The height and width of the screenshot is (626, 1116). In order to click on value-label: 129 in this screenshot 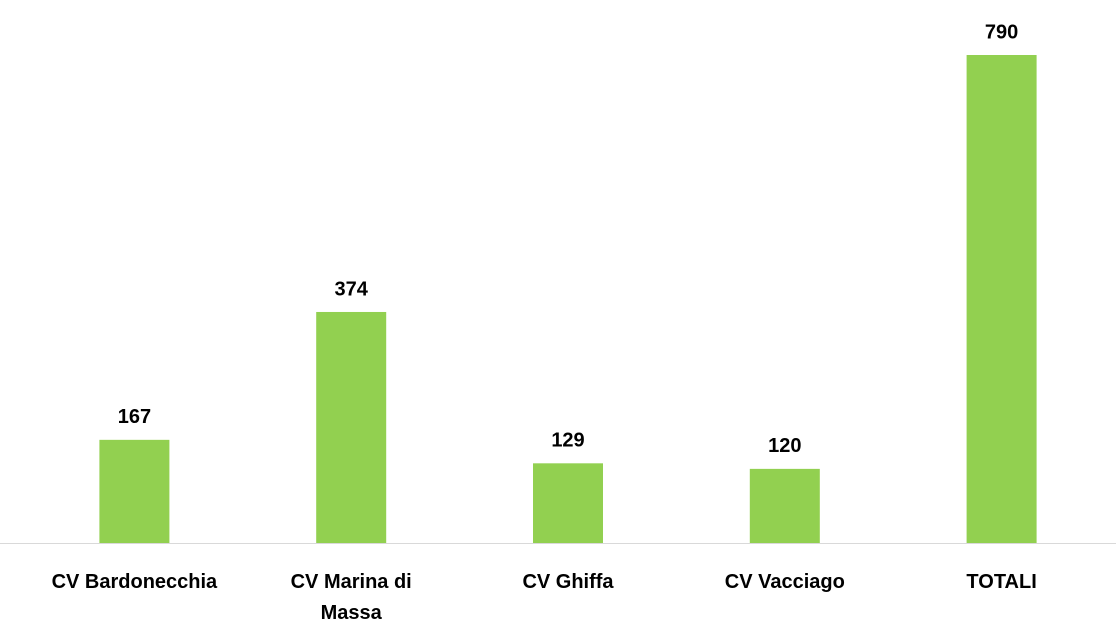, I will do `click(567, 441)`.